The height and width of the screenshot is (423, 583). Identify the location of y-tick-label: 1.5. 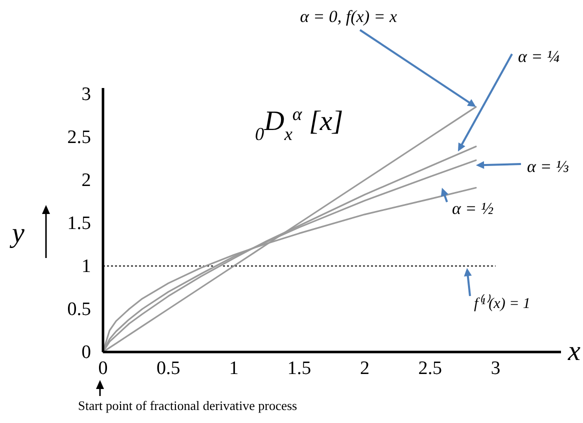
(79, 223).